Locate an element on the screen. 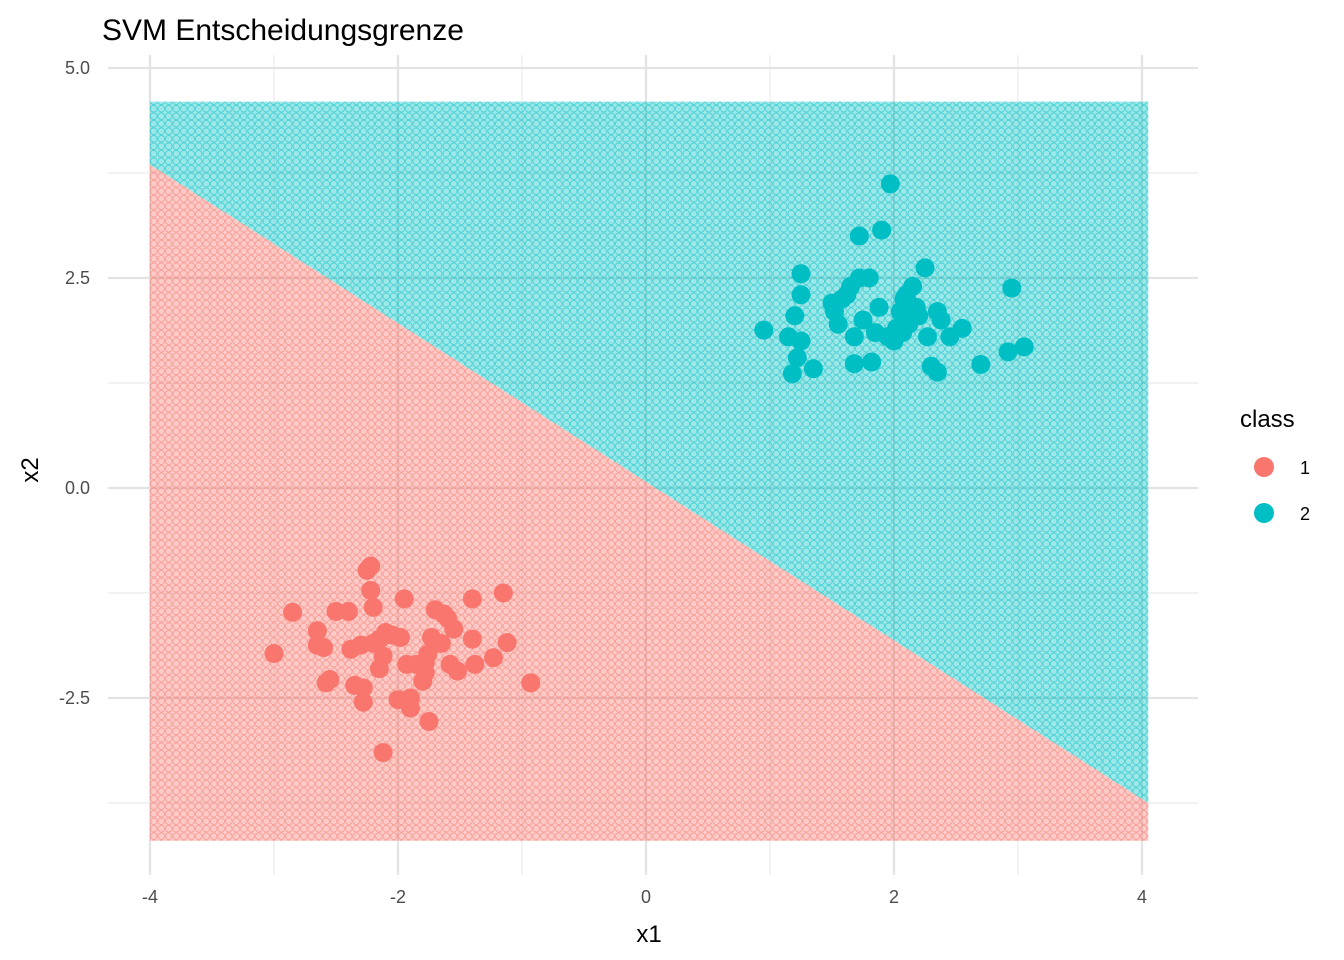  x-tick-label: 2 is located at coordinates (894, 897).